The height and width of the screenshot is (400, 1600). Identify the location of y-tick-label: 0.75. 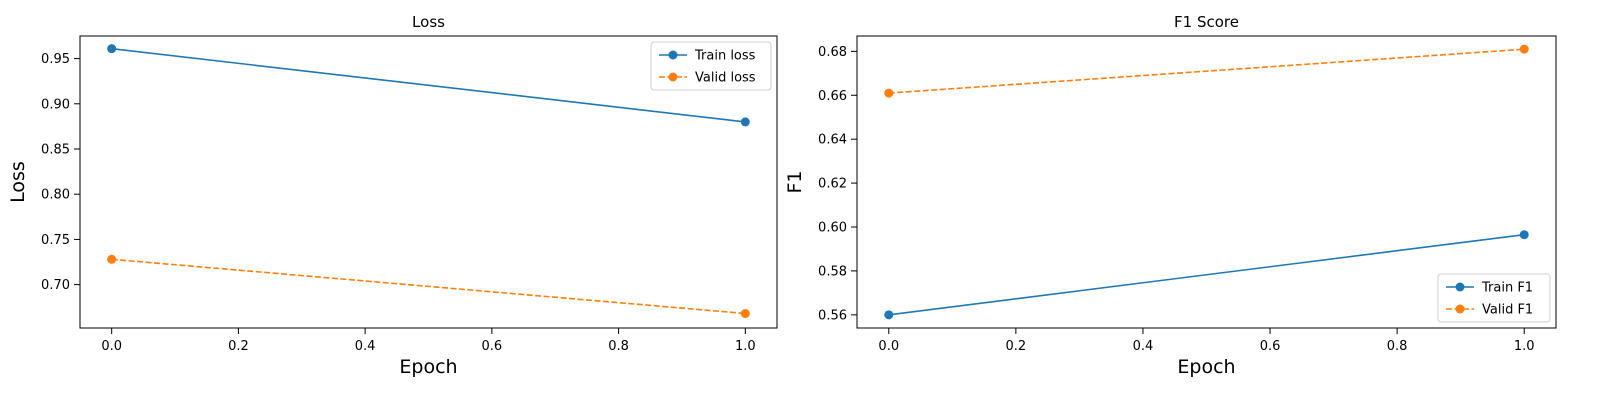
(55, 240).